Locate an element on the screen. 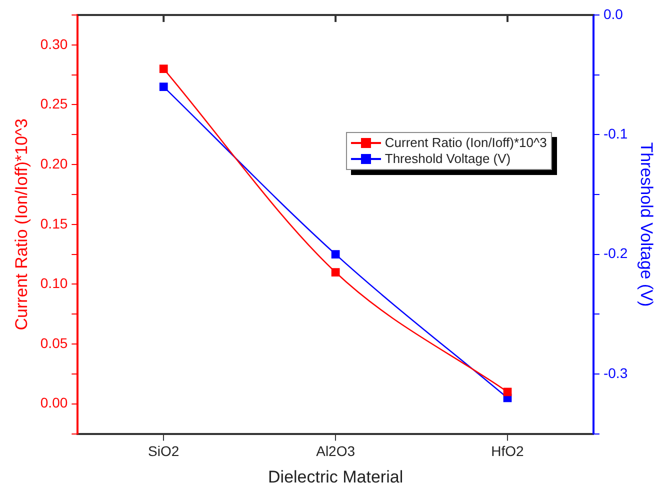 The width and height of the screenshot is (666, 502). y-tick-label: 0.00 is located at coordinates (54, 402).